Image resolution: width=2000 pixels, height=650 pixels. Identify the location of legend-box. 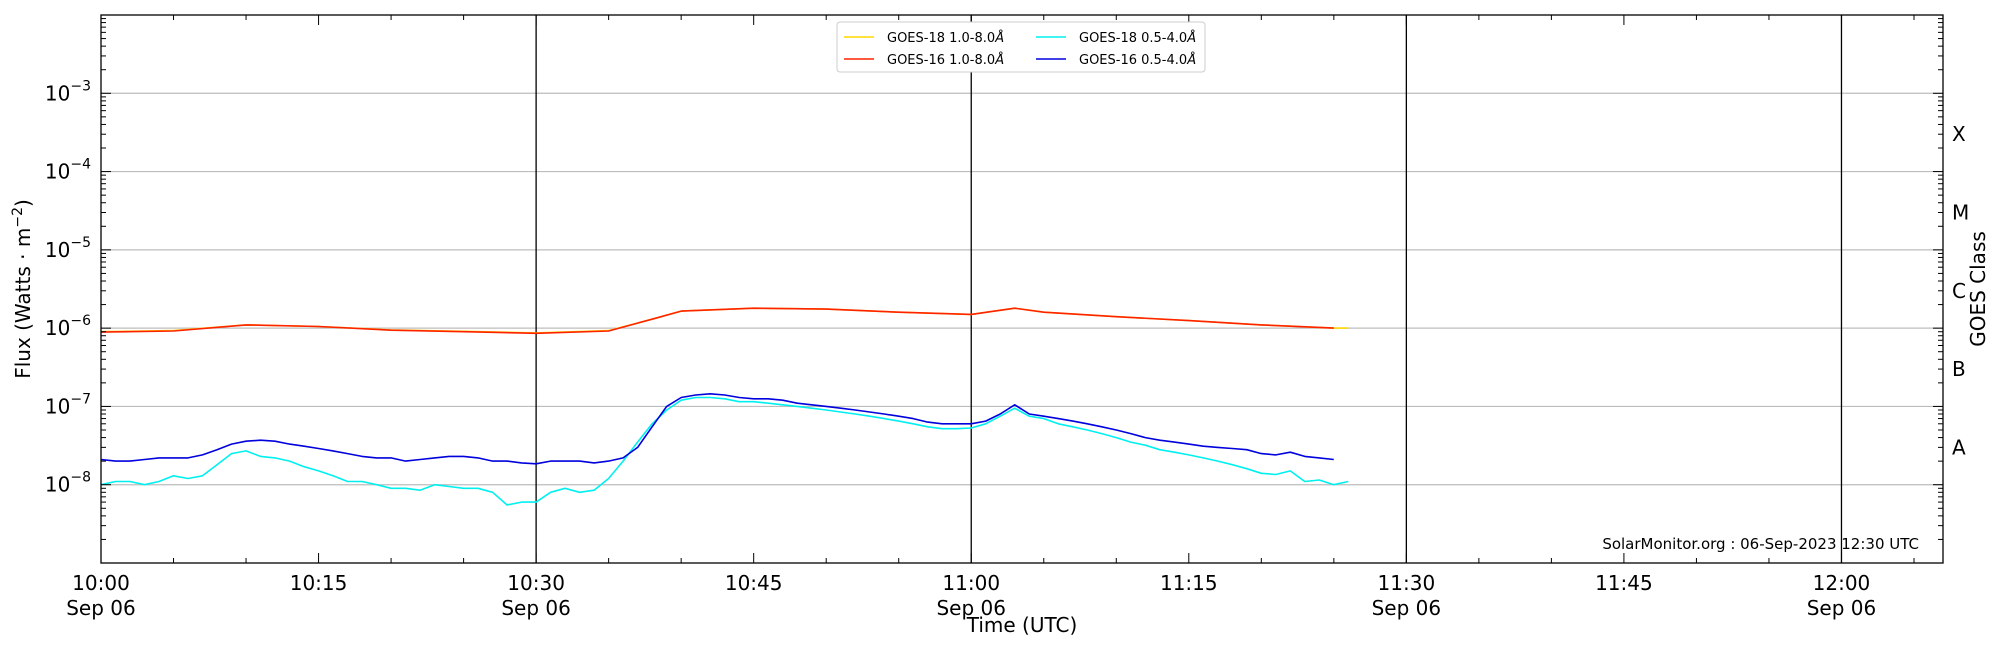
(1021, 47).